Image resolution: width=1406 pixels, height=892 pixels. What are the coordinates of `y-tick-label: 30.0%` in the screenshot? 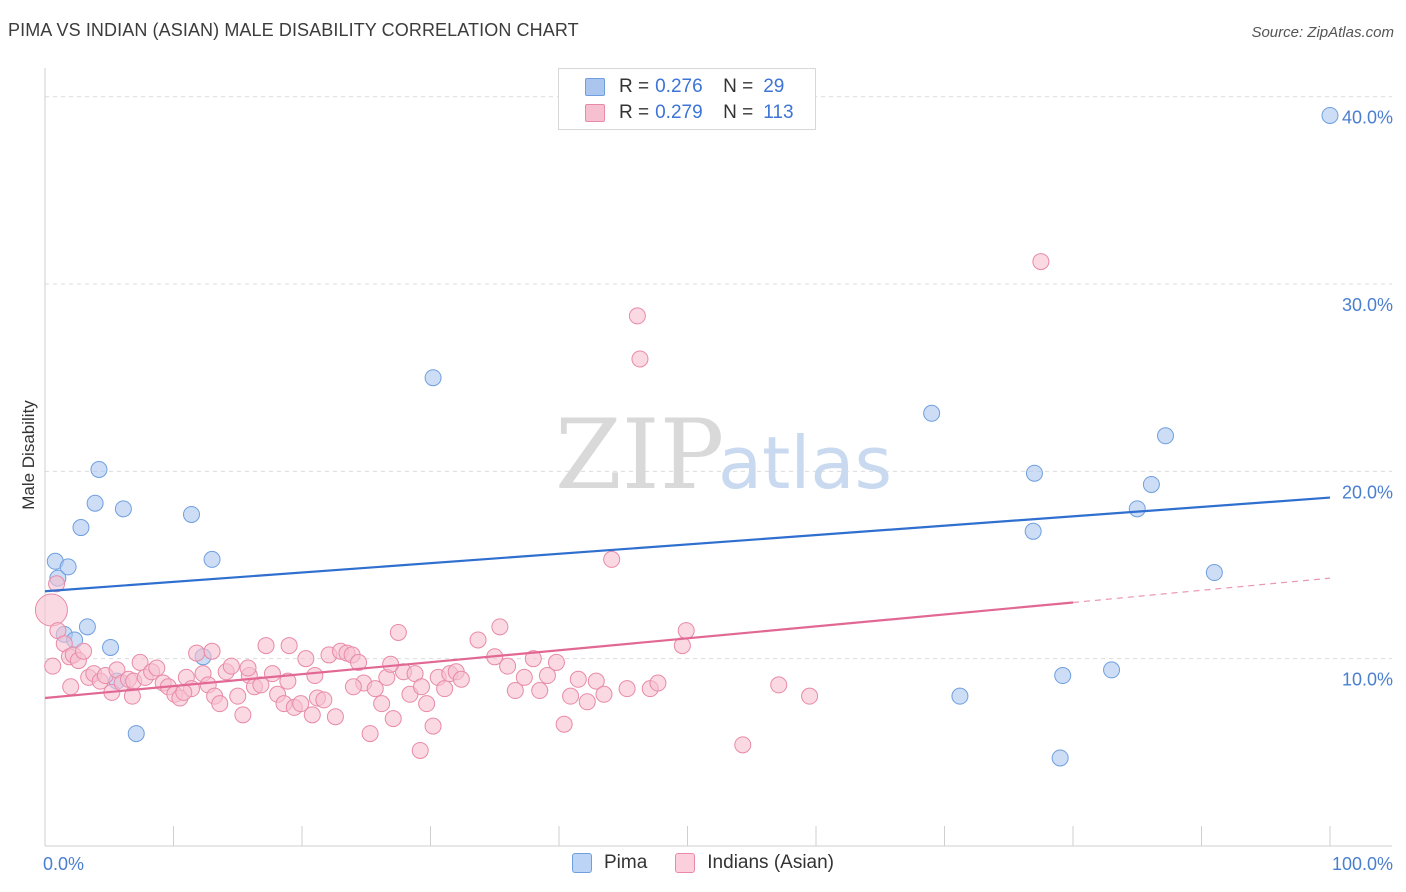 It's located at (1367, 305).